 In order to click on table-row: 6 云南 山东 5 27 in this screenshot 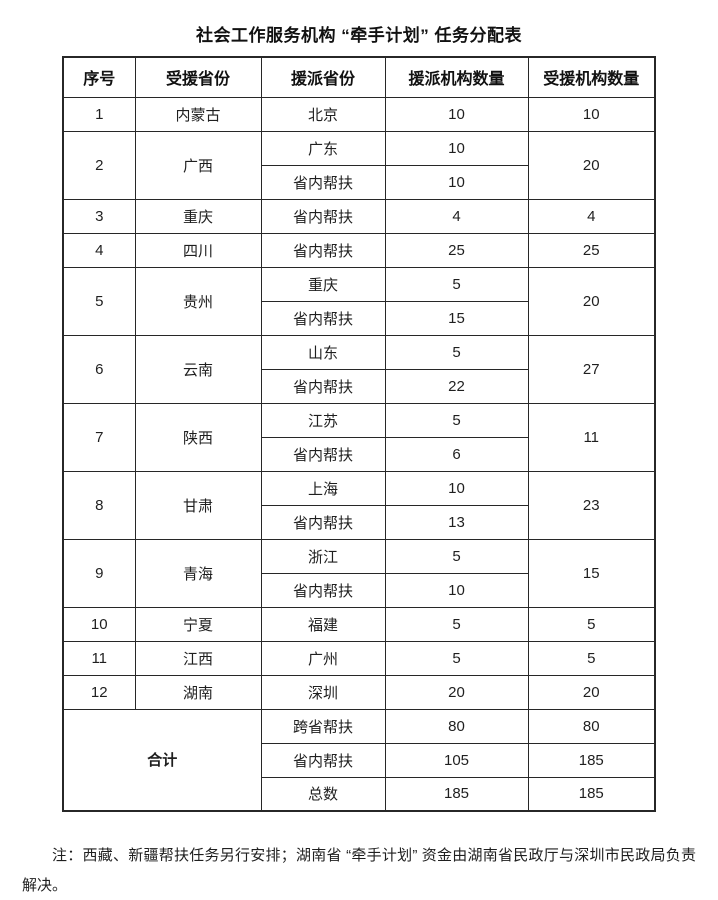, I will do `click(359, 369)`.